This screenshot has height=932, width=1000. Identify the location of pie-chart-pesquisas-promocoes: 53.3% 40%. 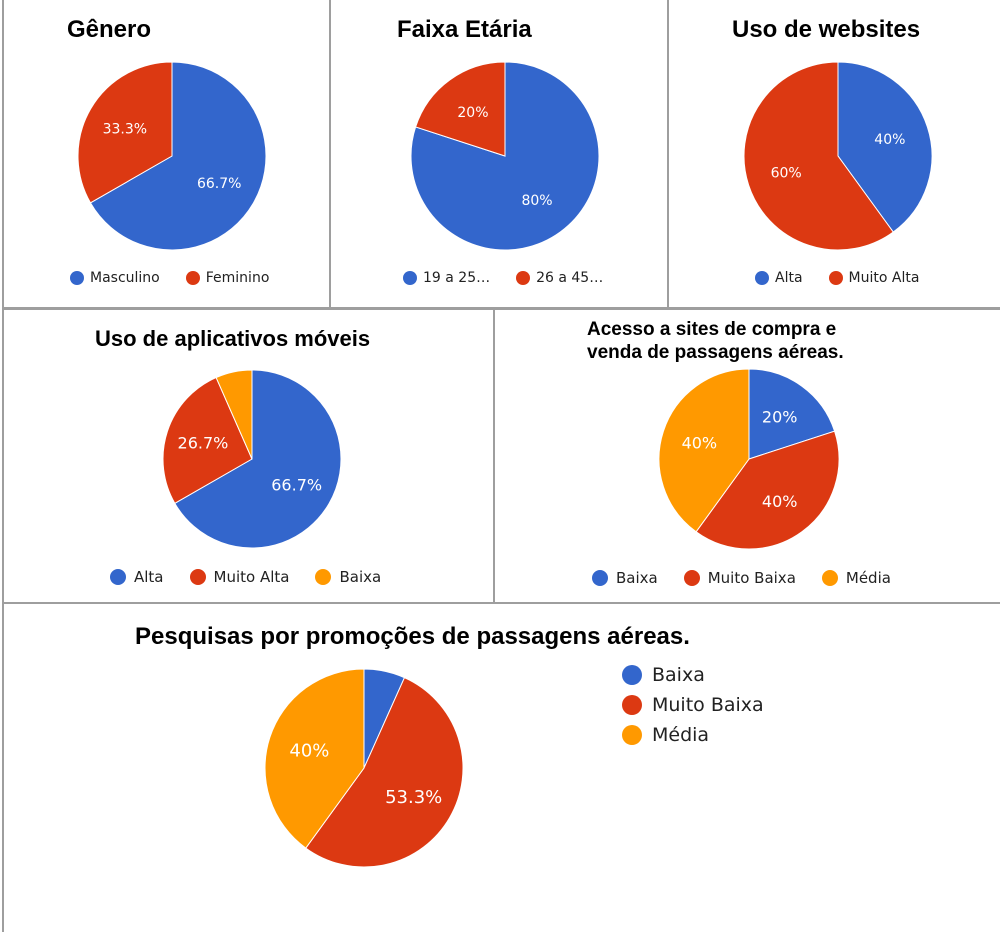
(364, 768).